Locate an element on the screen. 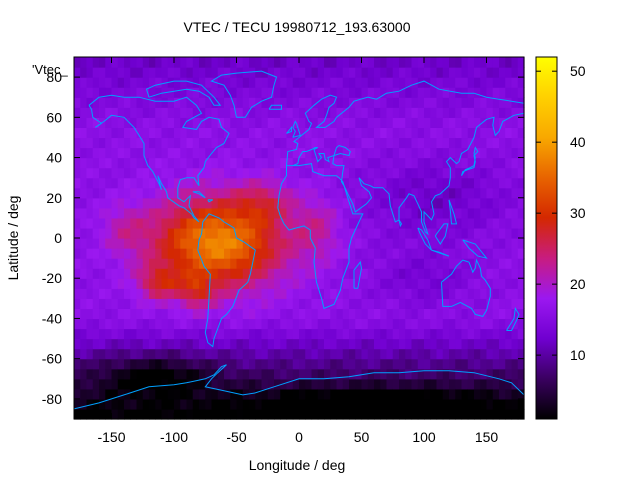  y-tick-label: 0 is located at coordinates (58, 238).